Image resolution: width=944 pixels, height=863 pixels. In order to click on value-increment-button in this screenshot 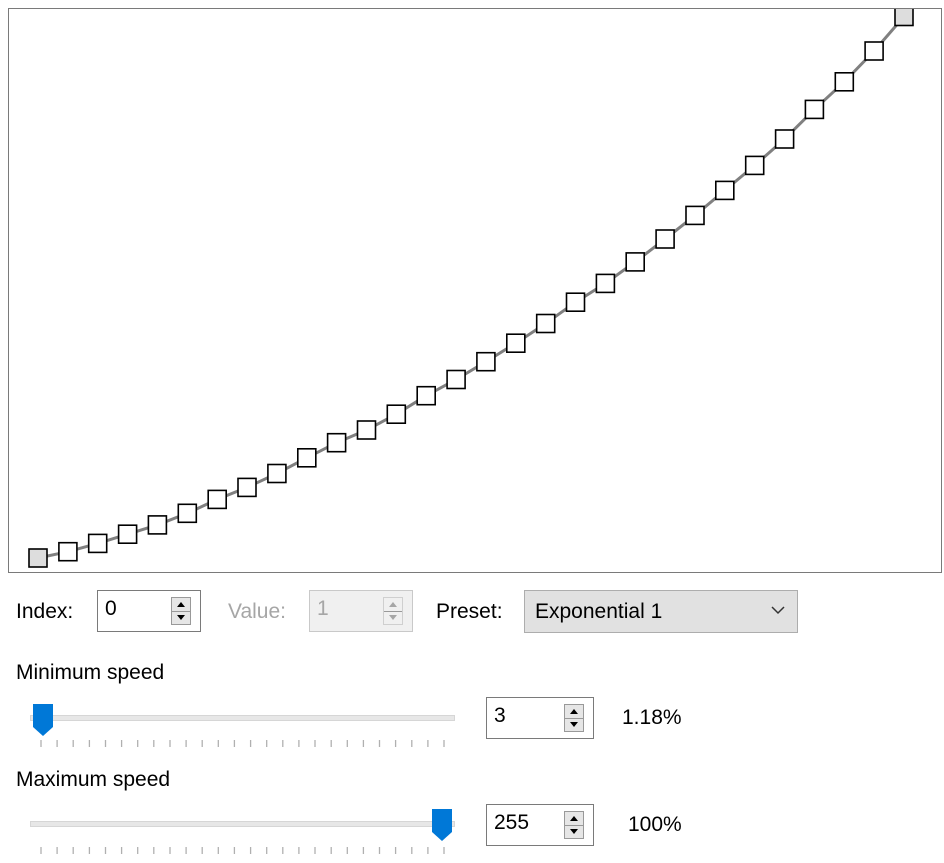, I will do `click(393, 605)`.